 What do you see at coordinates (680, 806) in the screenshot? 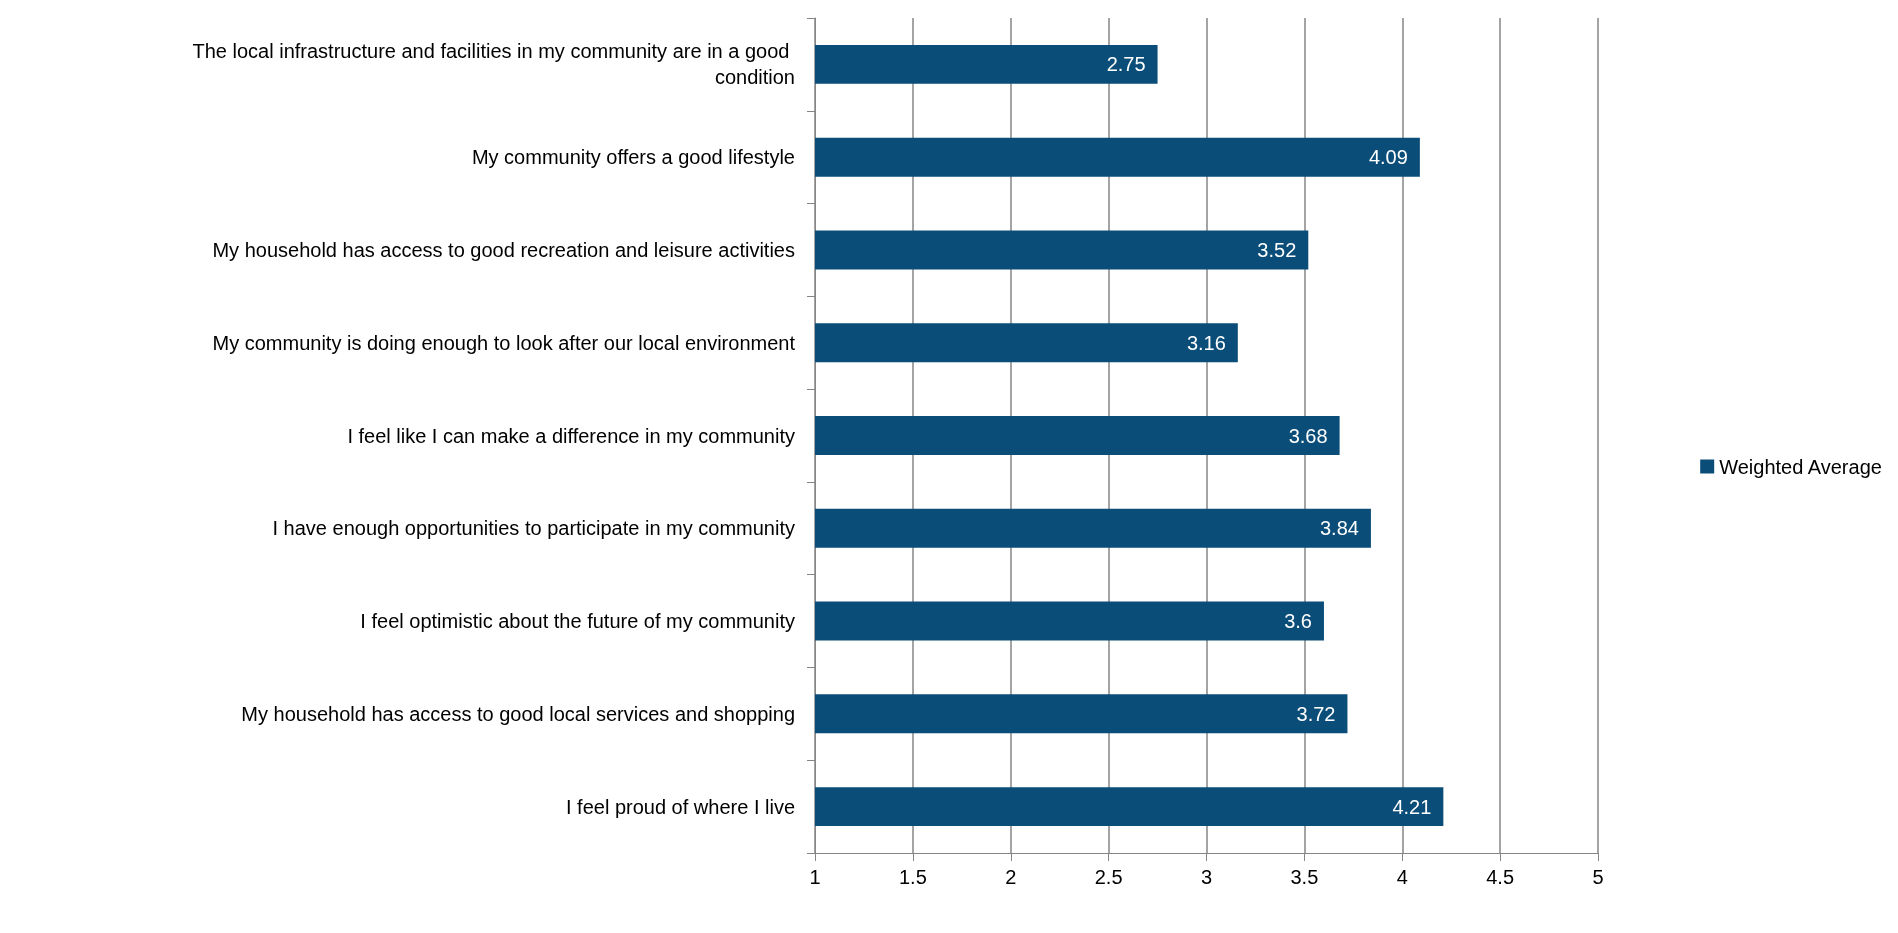
I see `y-tick-label: I feel proud of where I live` at bounding box center [680, 806].